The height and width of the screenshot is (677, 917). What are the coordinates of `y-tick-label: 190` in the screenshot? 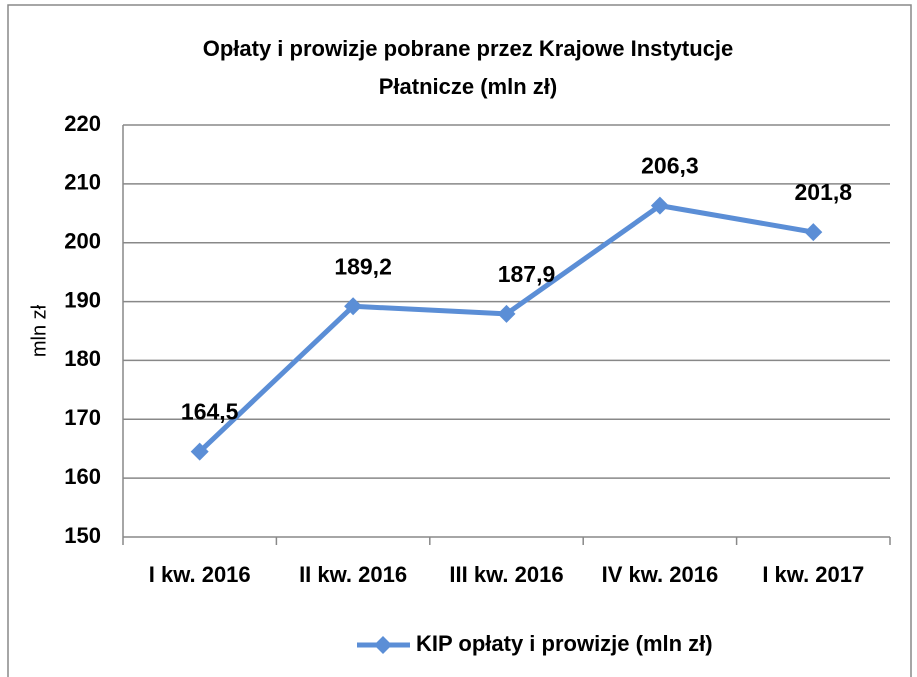 It's located at (82, 299).